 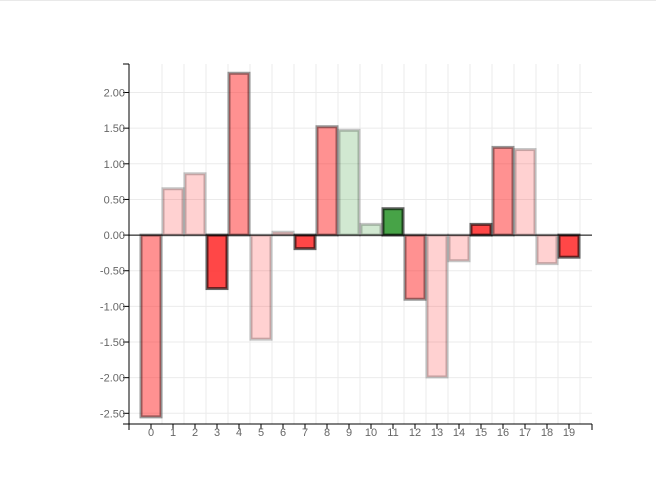 I want to click on x-tick-label: 7, so click(x=305, y=433).